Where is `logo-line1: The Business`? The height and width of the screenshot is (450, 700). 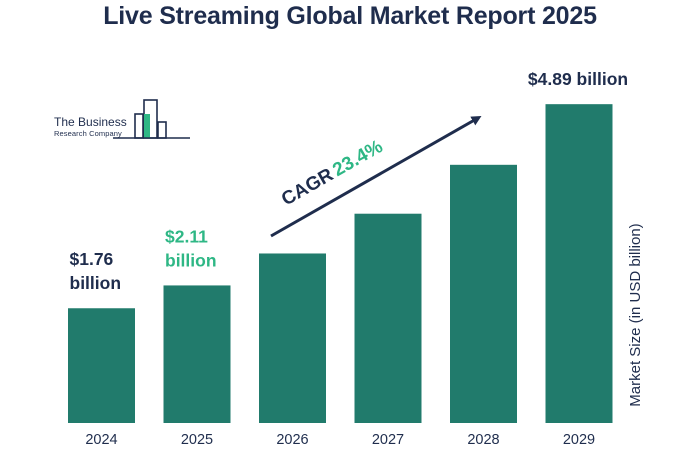 logo-line1: The Business is located at coordinates (90, 122).